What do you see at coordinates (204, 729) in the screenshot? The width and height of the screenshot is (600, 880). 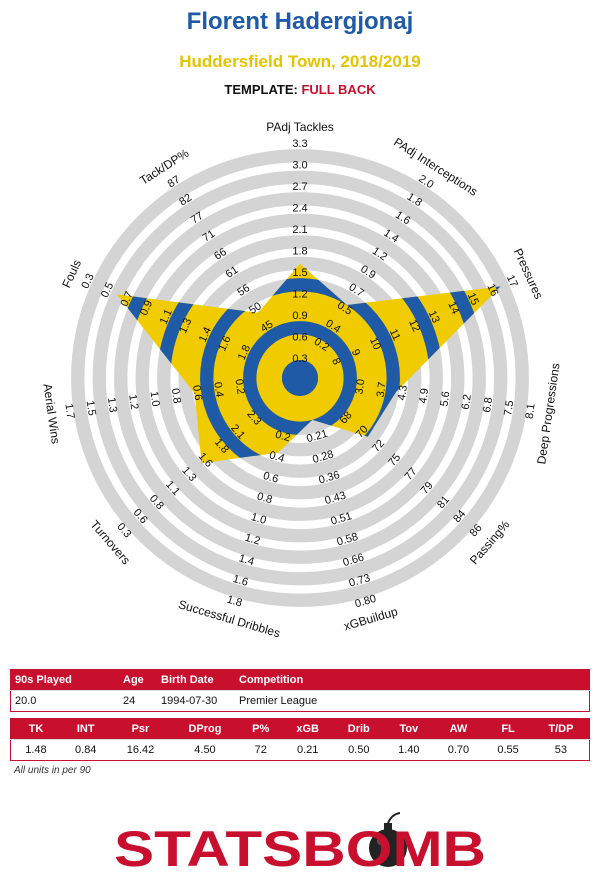 I see `stat-header: DProg` at bounding box center [204, 729].